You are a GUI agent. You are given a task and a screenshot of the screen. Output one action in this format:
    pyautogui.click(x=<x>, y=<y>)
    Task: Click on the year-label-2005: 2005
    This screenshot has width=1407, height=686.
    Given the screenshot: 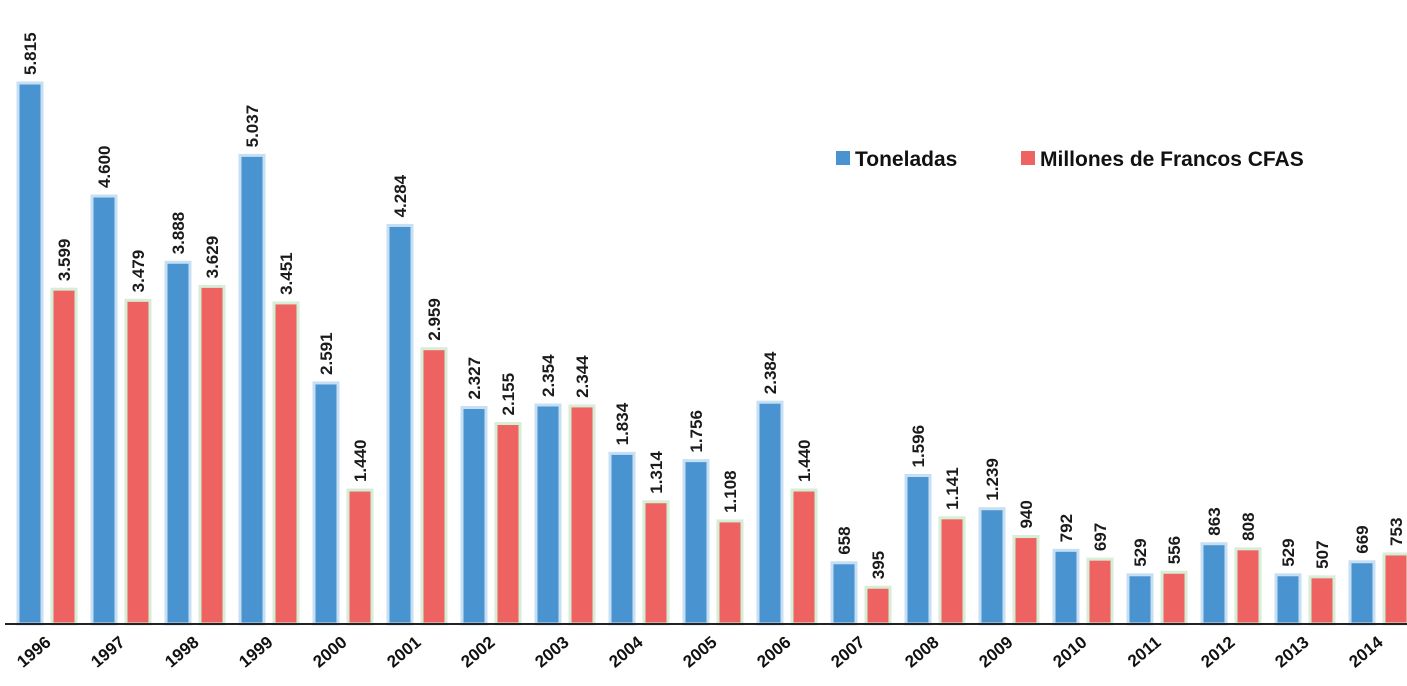 What is the action you would take?
    pyautogui.click(x=699, y=652)
    